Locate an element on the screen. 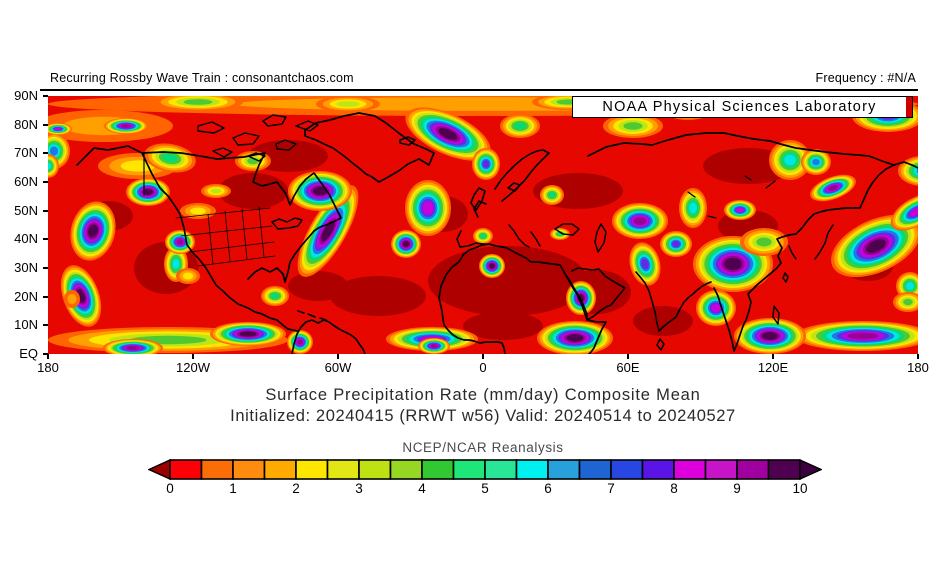 This screenshot has height=580, width=930. lon-tick-label: 120E is located at coordinates (773, 367).